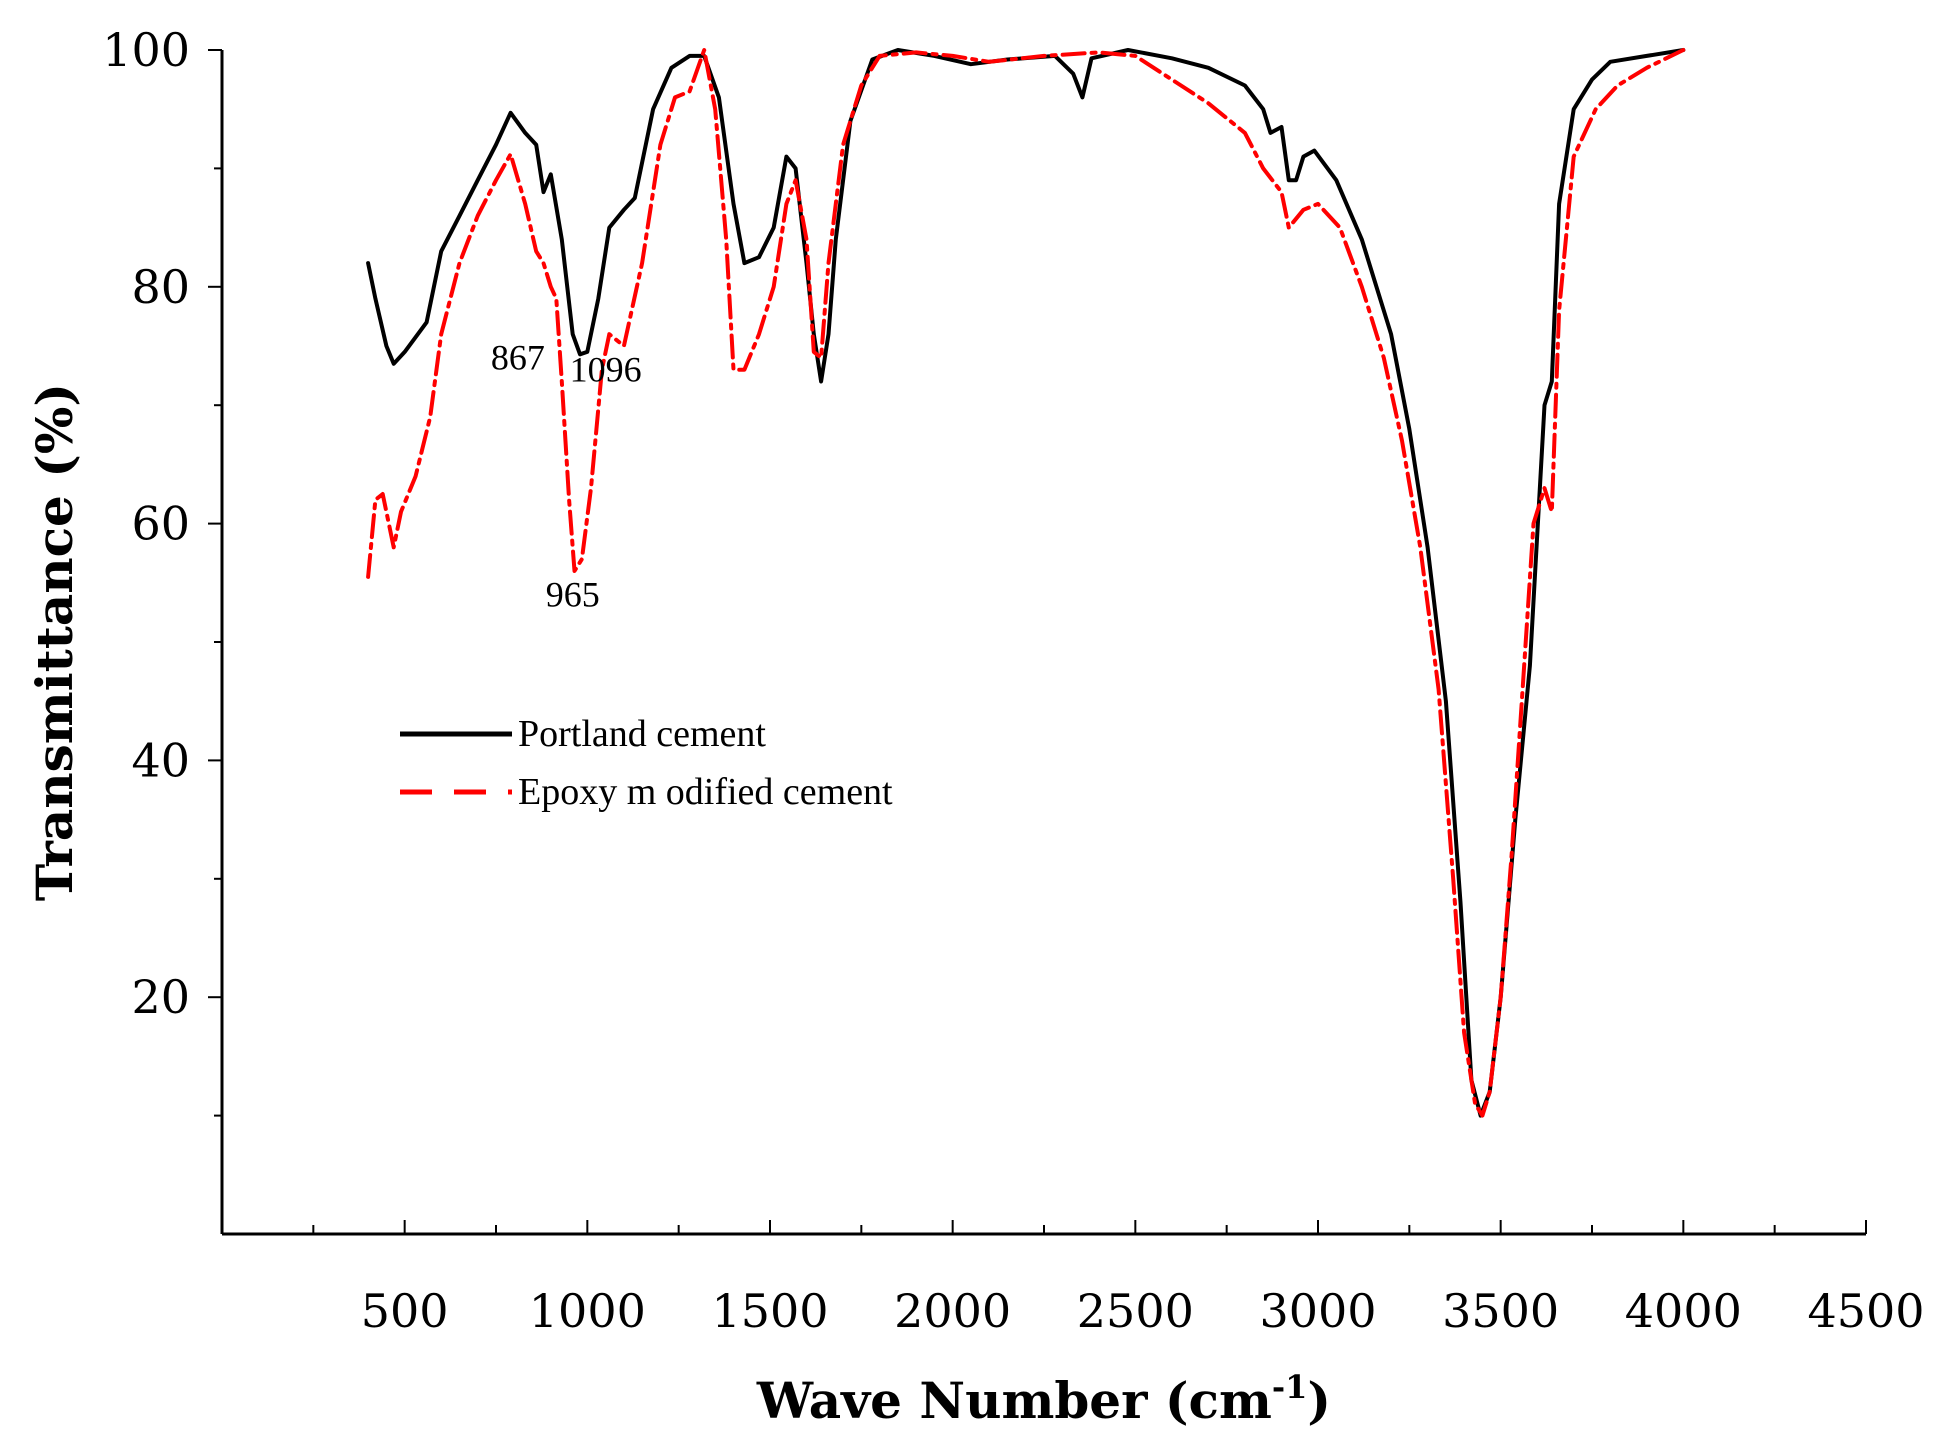 The image size is (1943, 1447). Describe the element at coordinates (518, 358) in the screenshot. I see `peak-annotation: 867` at that location.